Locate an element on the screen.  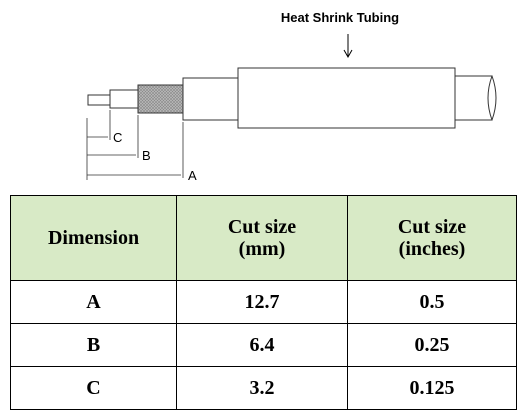
jacket-curve is located at coordinates (494, 98).